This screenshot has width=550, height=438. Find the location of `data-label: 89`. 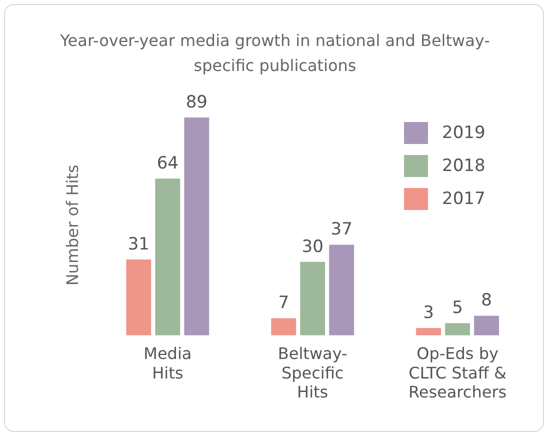

data-label: 89 is located at coordinates (197, 102).